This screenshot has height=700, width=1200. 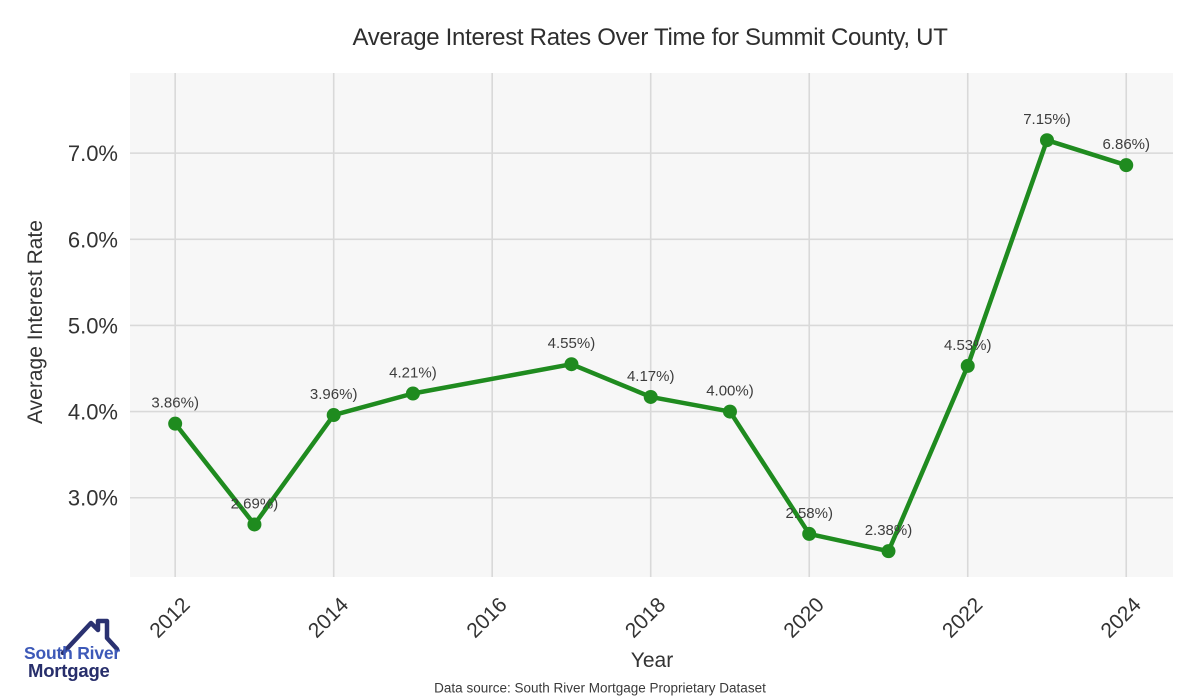 I want to click on x-tick-label: 2020, so click(x=803, y=617).